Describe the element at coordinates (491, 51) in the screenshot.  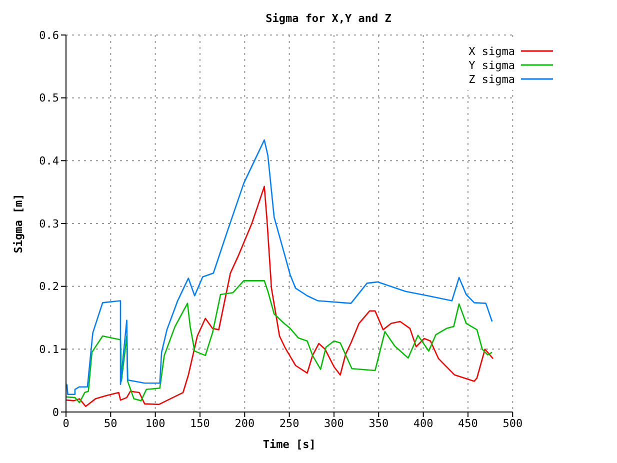
I see `legend-label: X sigma` at that location.